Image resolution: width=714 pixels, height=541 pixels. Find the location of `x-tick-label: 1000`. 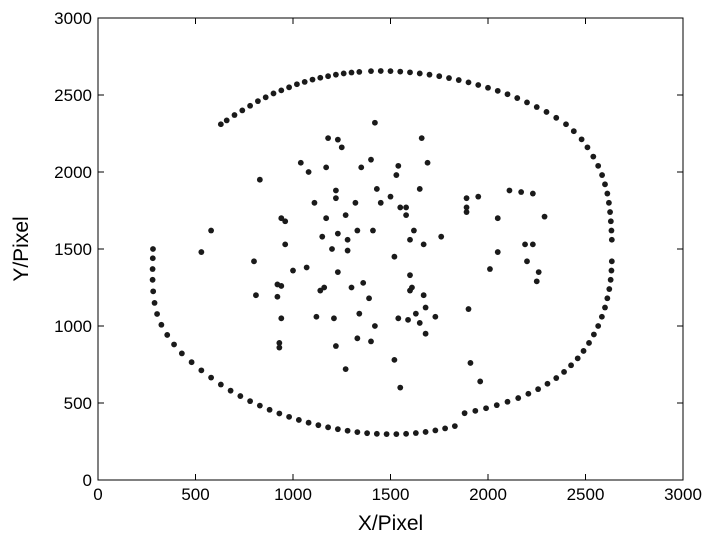

x-tick-label: 1000 is located at coordinates (293, 494).